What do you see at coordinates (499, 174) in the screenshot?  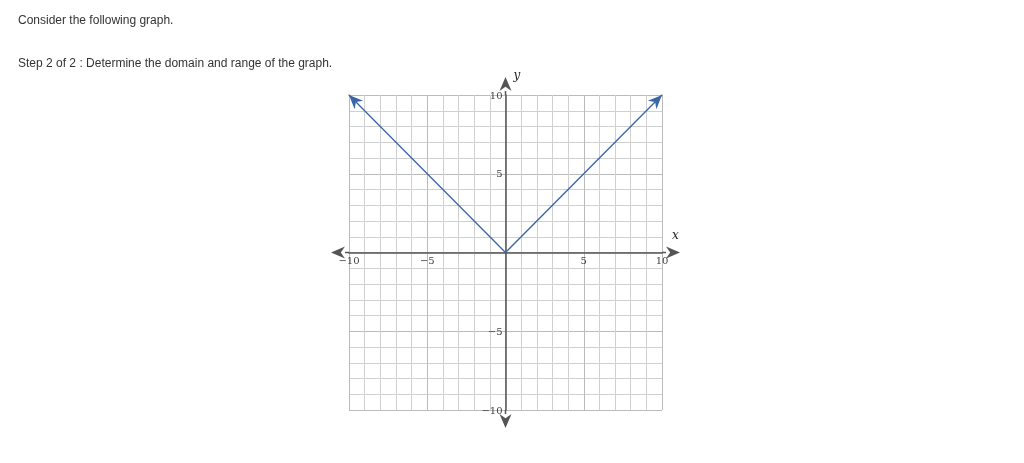 I see `y-tick-label: 5` at bounding box center [499, 174].